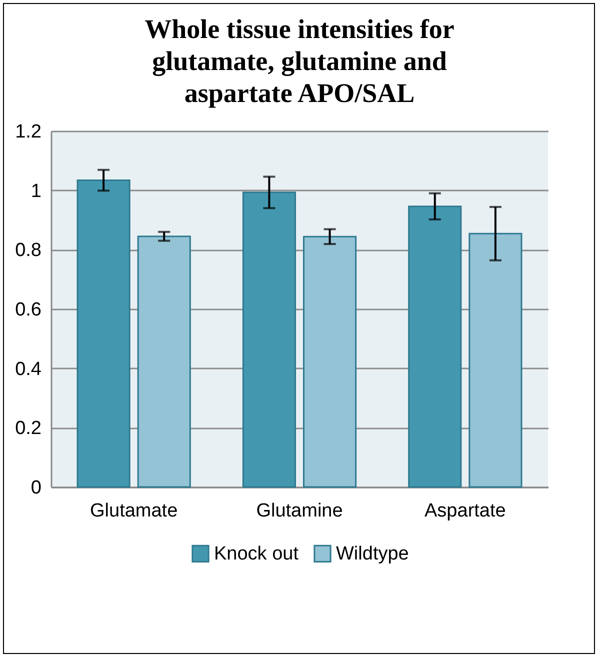 The width and height of the screenshot is (600, 657). Describe the element at coordinates (299, 61) in the screenshot. I see `chart-title: Whole tissue intensities for glutamate, glutamine and aspartate APO/SAL` at that location.